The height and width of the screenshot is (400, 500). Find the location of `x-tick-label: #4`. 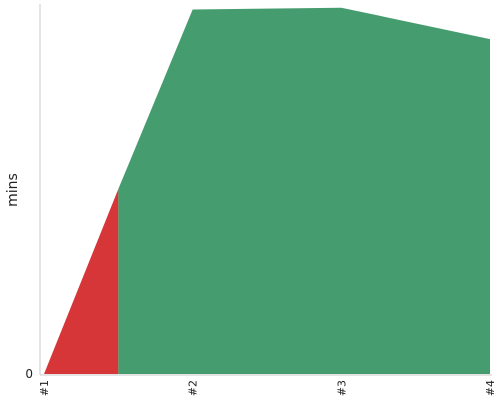

x-tick-label: #4 is located at coordinates (490, 388).